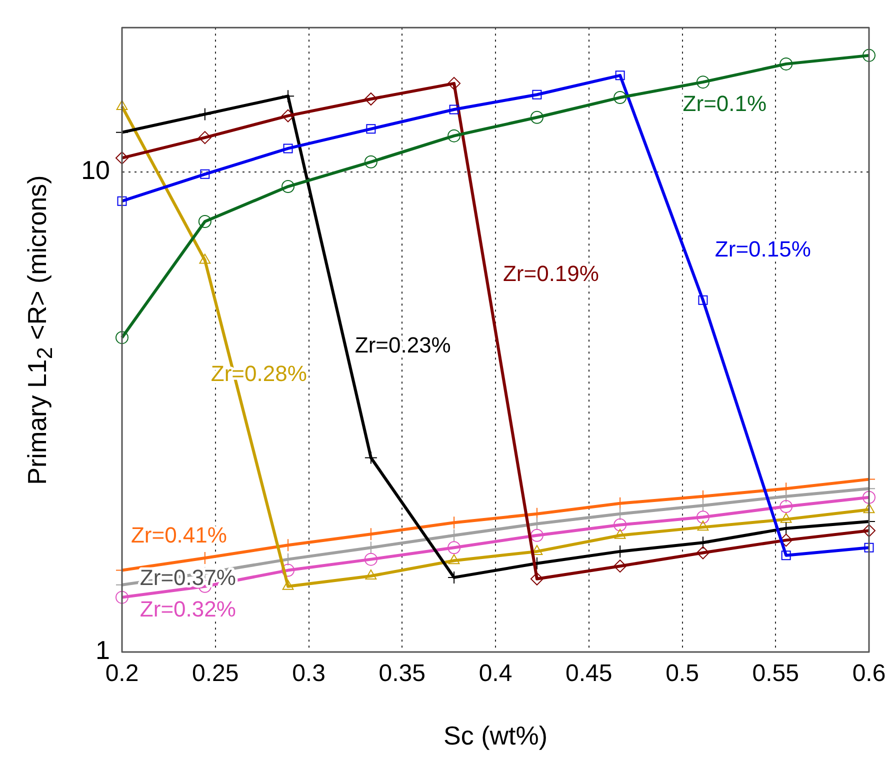 The height and width of the screenshot is (757, 896). What do you see at coordinates (724, 103) in the screenshot?
I see `series-label: Zr=0.1%` at bounding box center [724, 103].